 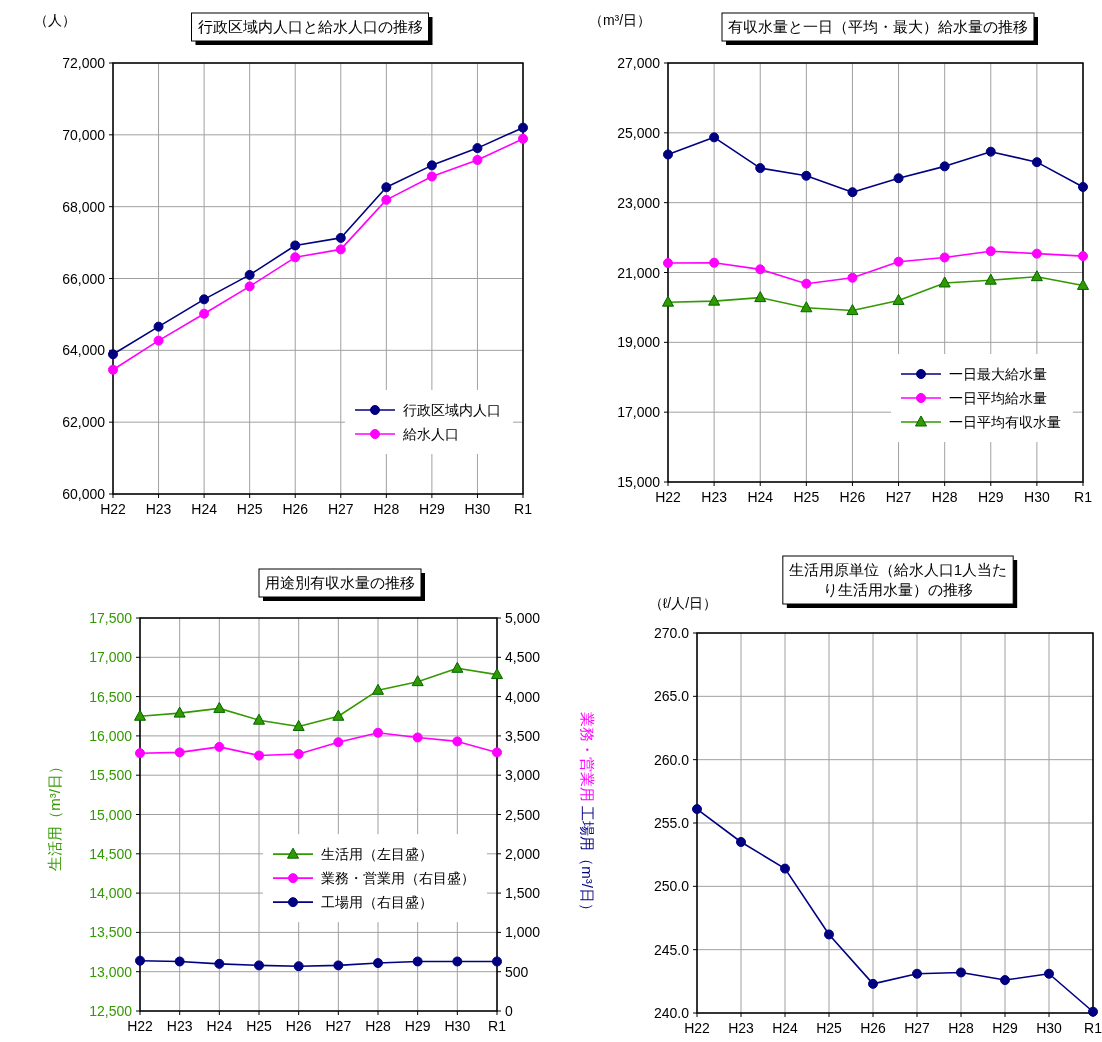 I want to click on legend-label: 行政区域内人口, so click(x=452, y=410).